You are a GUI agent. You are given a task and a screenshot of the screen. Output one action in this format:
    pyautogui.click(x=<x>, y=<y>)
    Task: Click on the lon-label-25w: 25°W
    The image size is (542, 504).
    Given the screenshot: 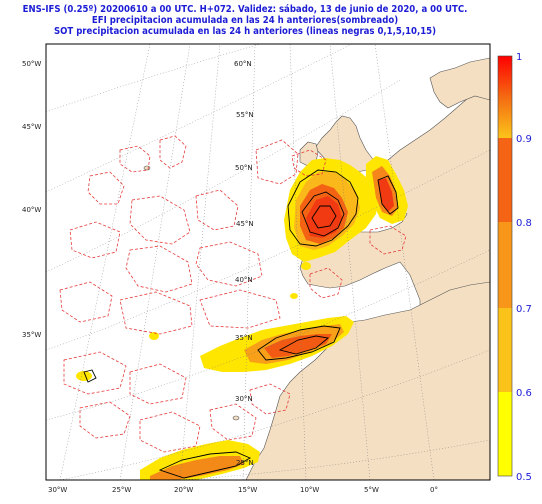 What is the action you would take?
    pyautogui.click(x=121, y=490)
    